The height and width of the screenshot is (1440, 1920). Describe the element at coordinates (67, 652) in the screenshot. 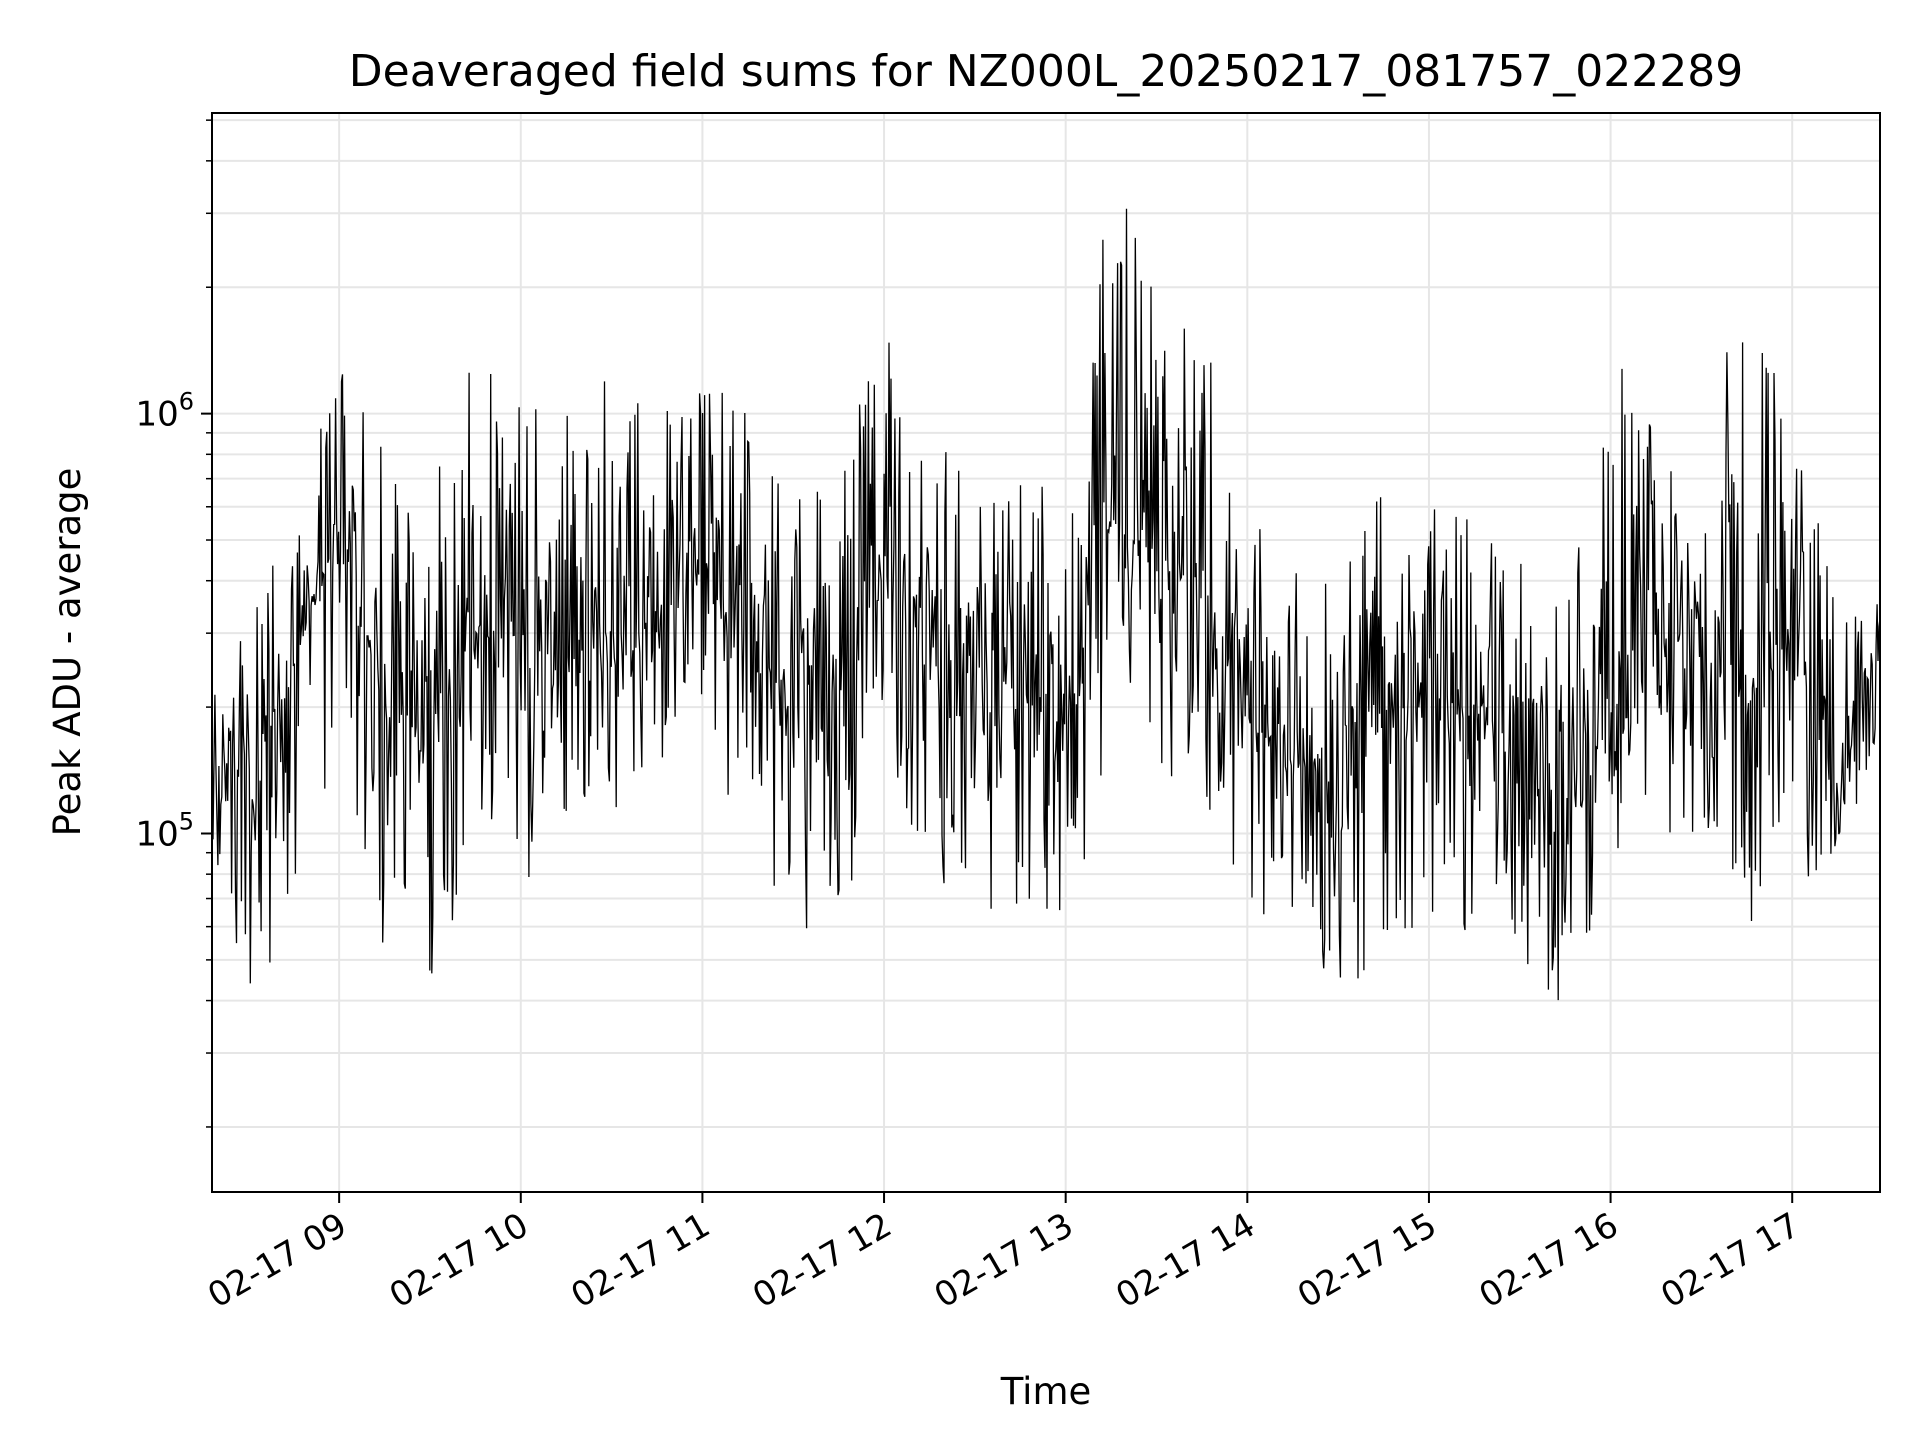

I see `y-axis-label: Peak ADU - average` at that location.